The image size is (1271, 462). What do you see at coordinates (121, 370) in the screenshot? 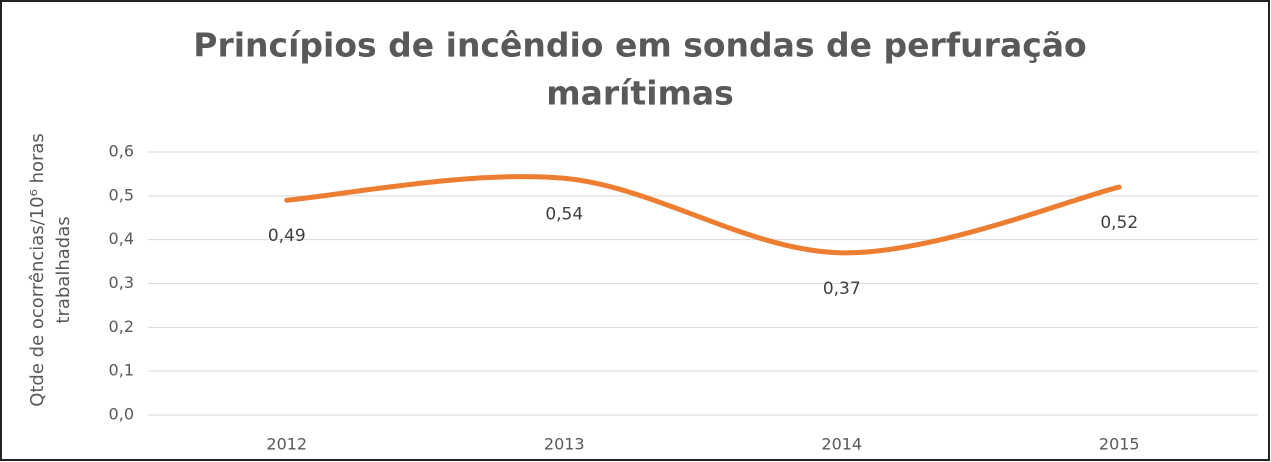
I see `y-tick-label: 0,1` at bounding box center [121, 370].